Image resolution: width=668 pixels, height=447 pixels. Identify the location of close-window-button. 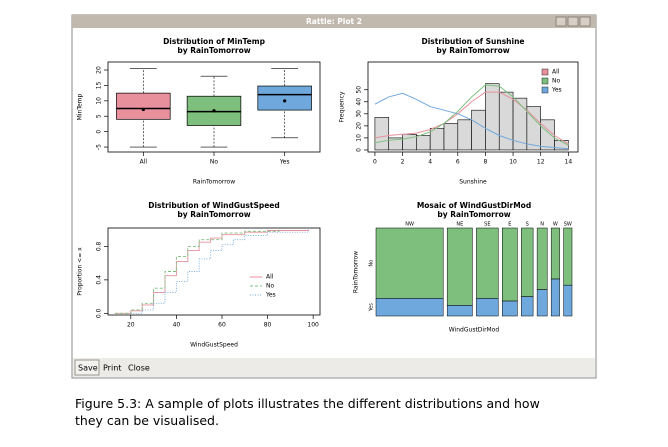
(585, 21).